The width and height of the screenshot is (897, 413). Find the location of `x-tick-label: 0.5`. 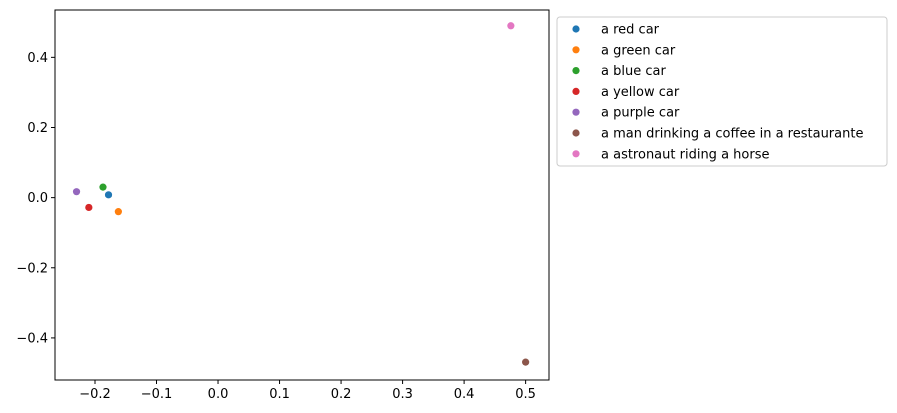

x-tick-label: 0.5 is located at coordinates (525, 394).